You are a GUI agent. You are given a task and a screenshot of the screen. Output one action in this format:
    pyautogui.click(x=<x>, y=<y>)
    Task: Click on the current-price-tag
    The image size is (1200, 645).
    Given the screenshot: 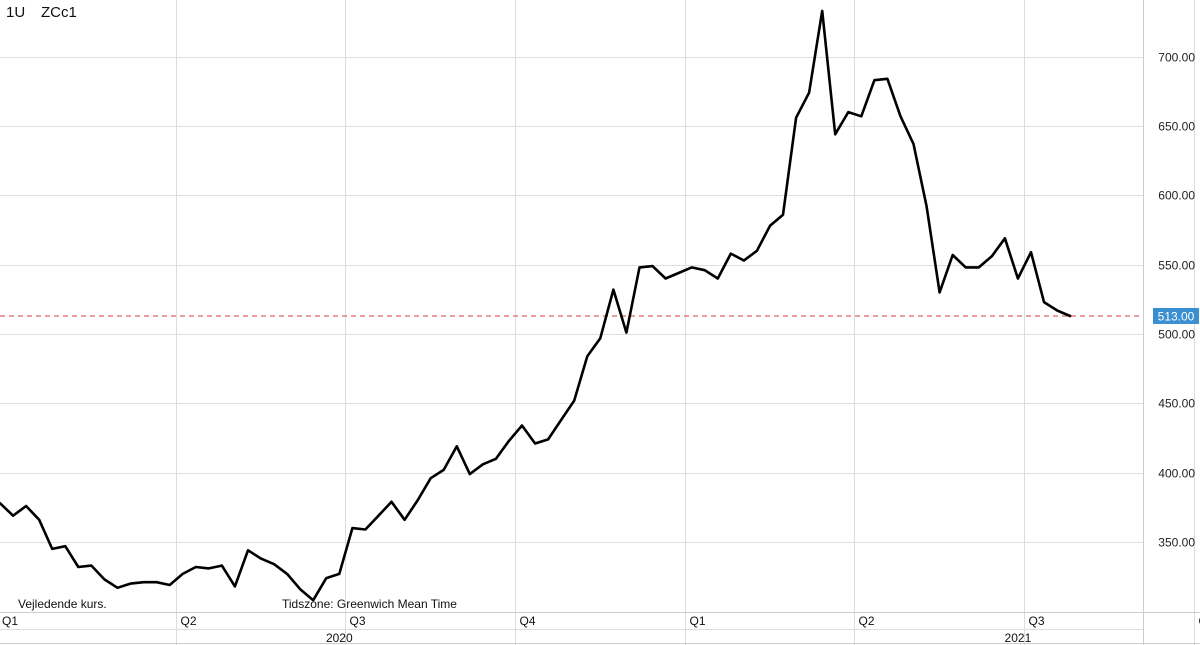 What is the action you would take?
    pyautogui.click(x=1176, y=315)
    